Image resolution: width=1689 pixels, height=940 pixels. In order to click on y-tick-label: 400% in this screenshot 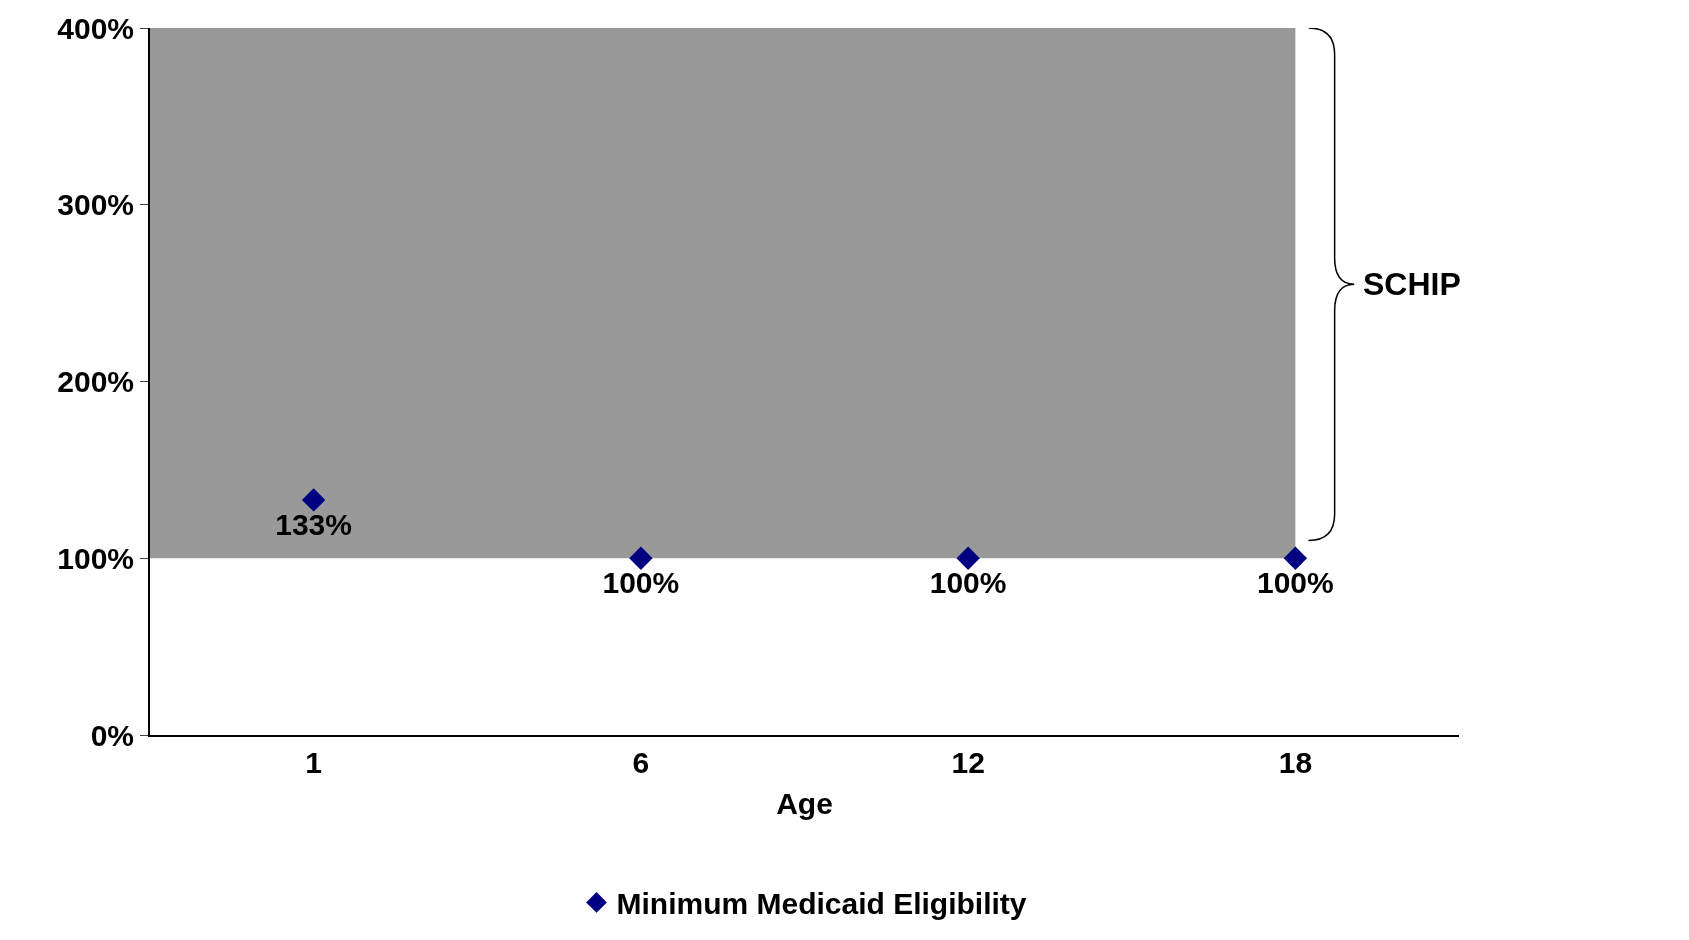, I will do `click(95, 28)`.